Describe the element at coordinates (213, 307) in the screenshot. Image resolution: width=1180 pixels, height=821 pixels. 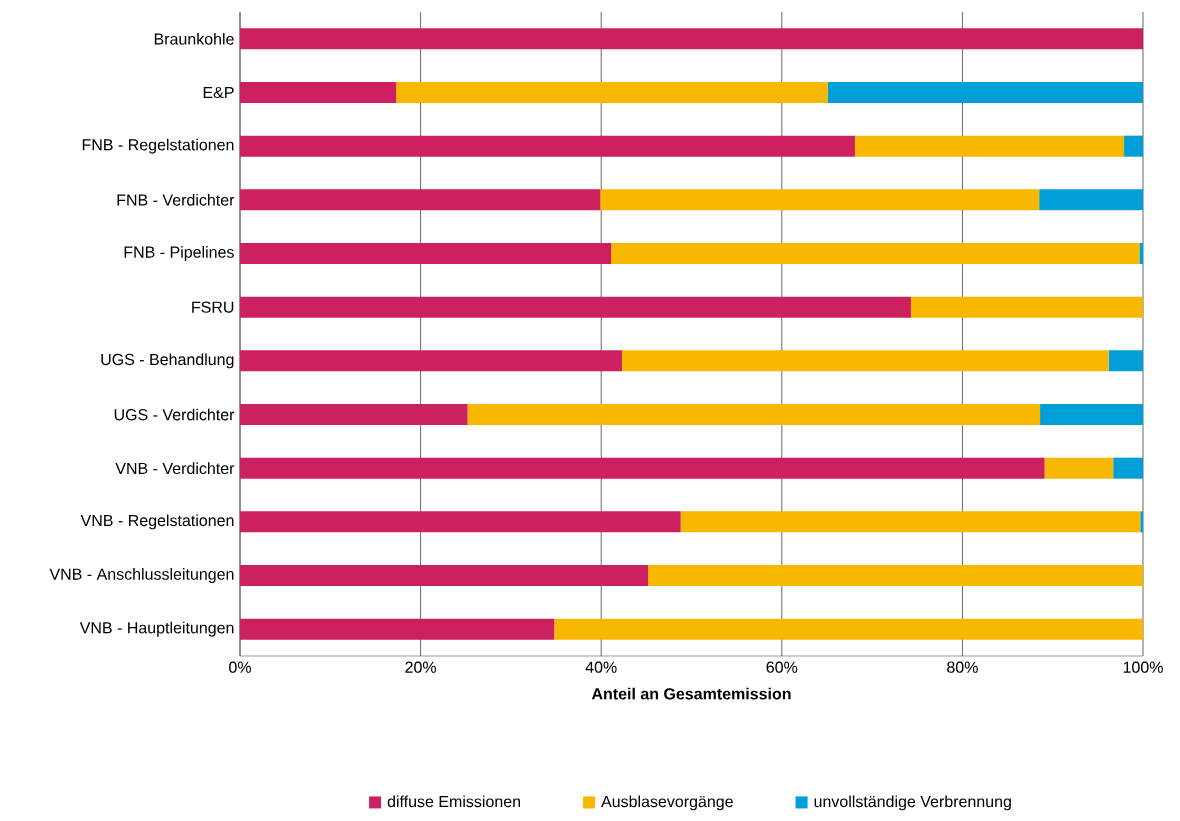
I see `y-tick-label: FSRU` at that location.